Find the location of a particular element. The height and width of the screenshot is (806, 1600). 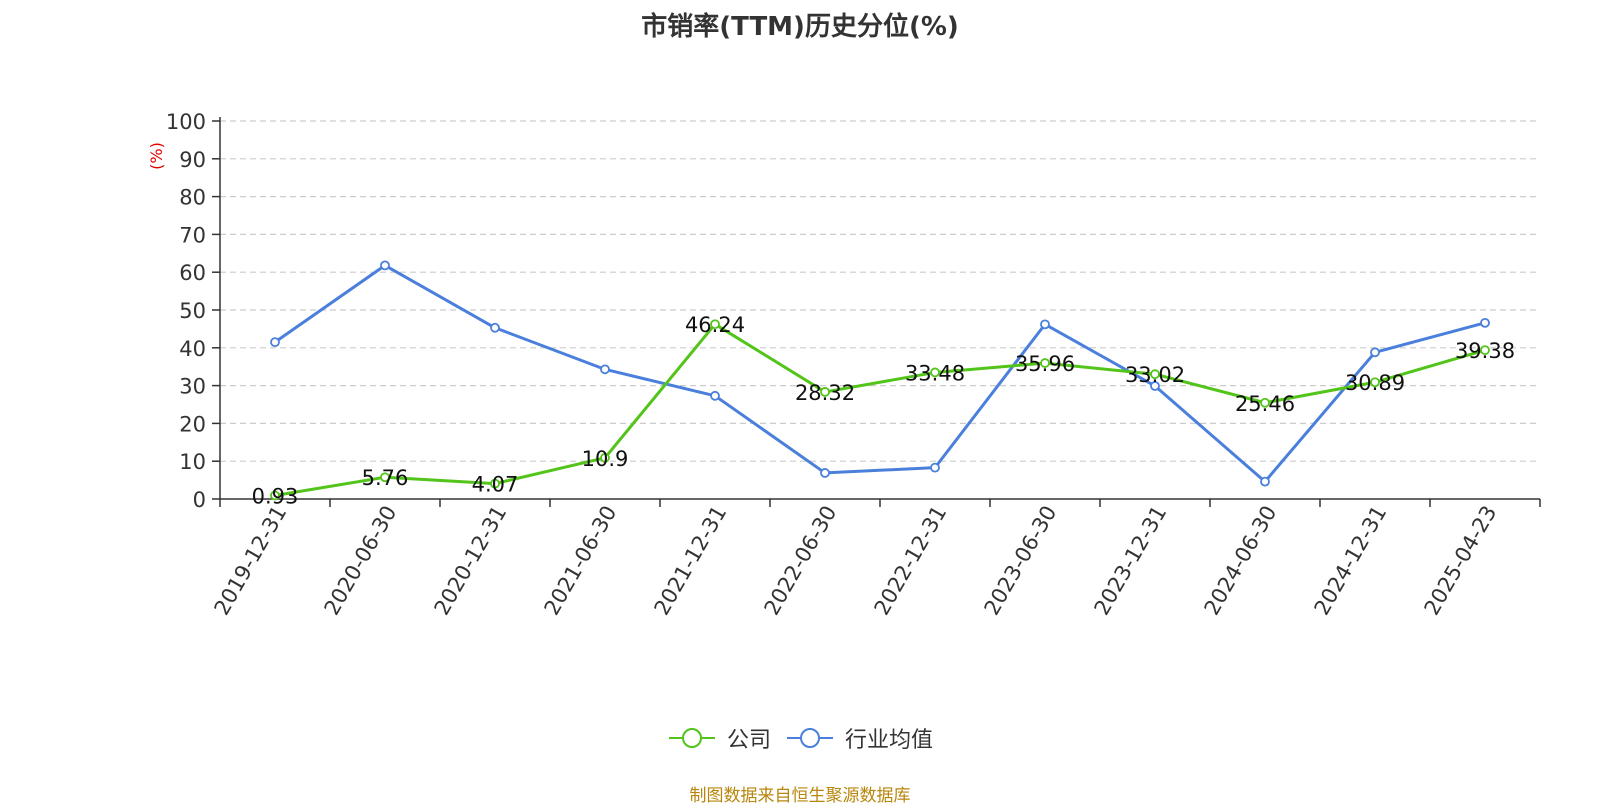

y-tick-label: 20 is located at coordinates (192, 424).